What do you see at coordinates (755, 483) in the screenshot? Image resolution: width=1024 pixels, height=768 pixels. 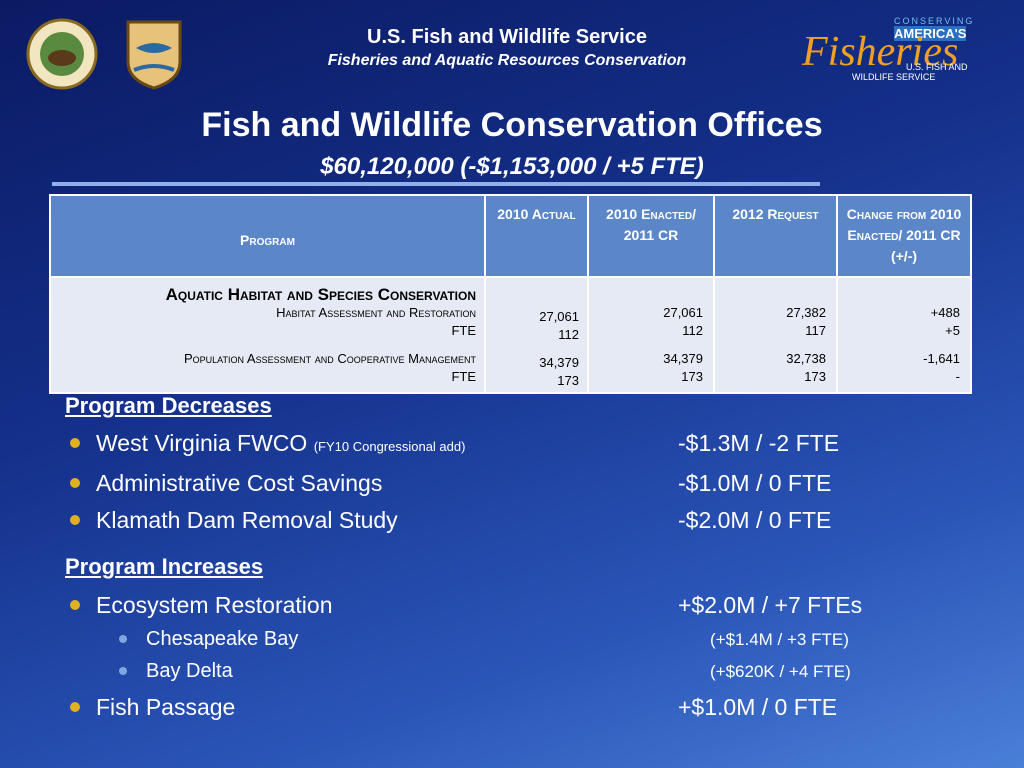 I see `item-amount: -$1.0M / 0 FTE` at bounding box center [755, 483].